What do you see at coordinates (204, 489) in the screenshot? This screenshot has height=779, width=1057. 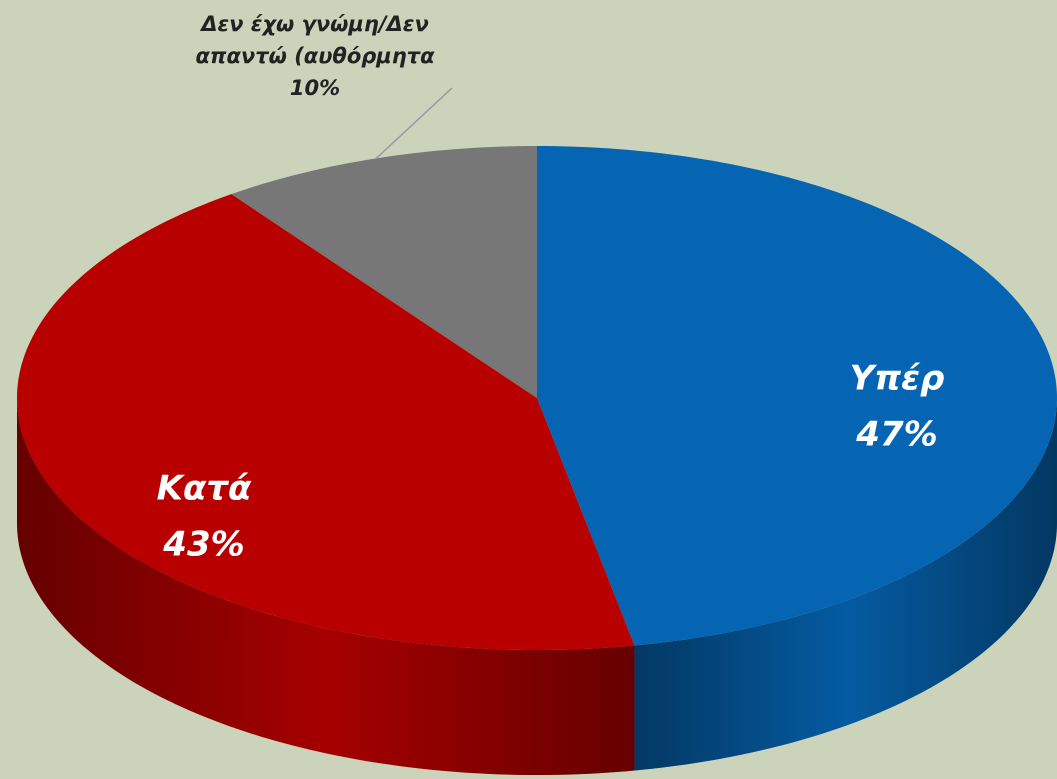 I see `data-label-category: Κατά` at bounding box center [204, 489].